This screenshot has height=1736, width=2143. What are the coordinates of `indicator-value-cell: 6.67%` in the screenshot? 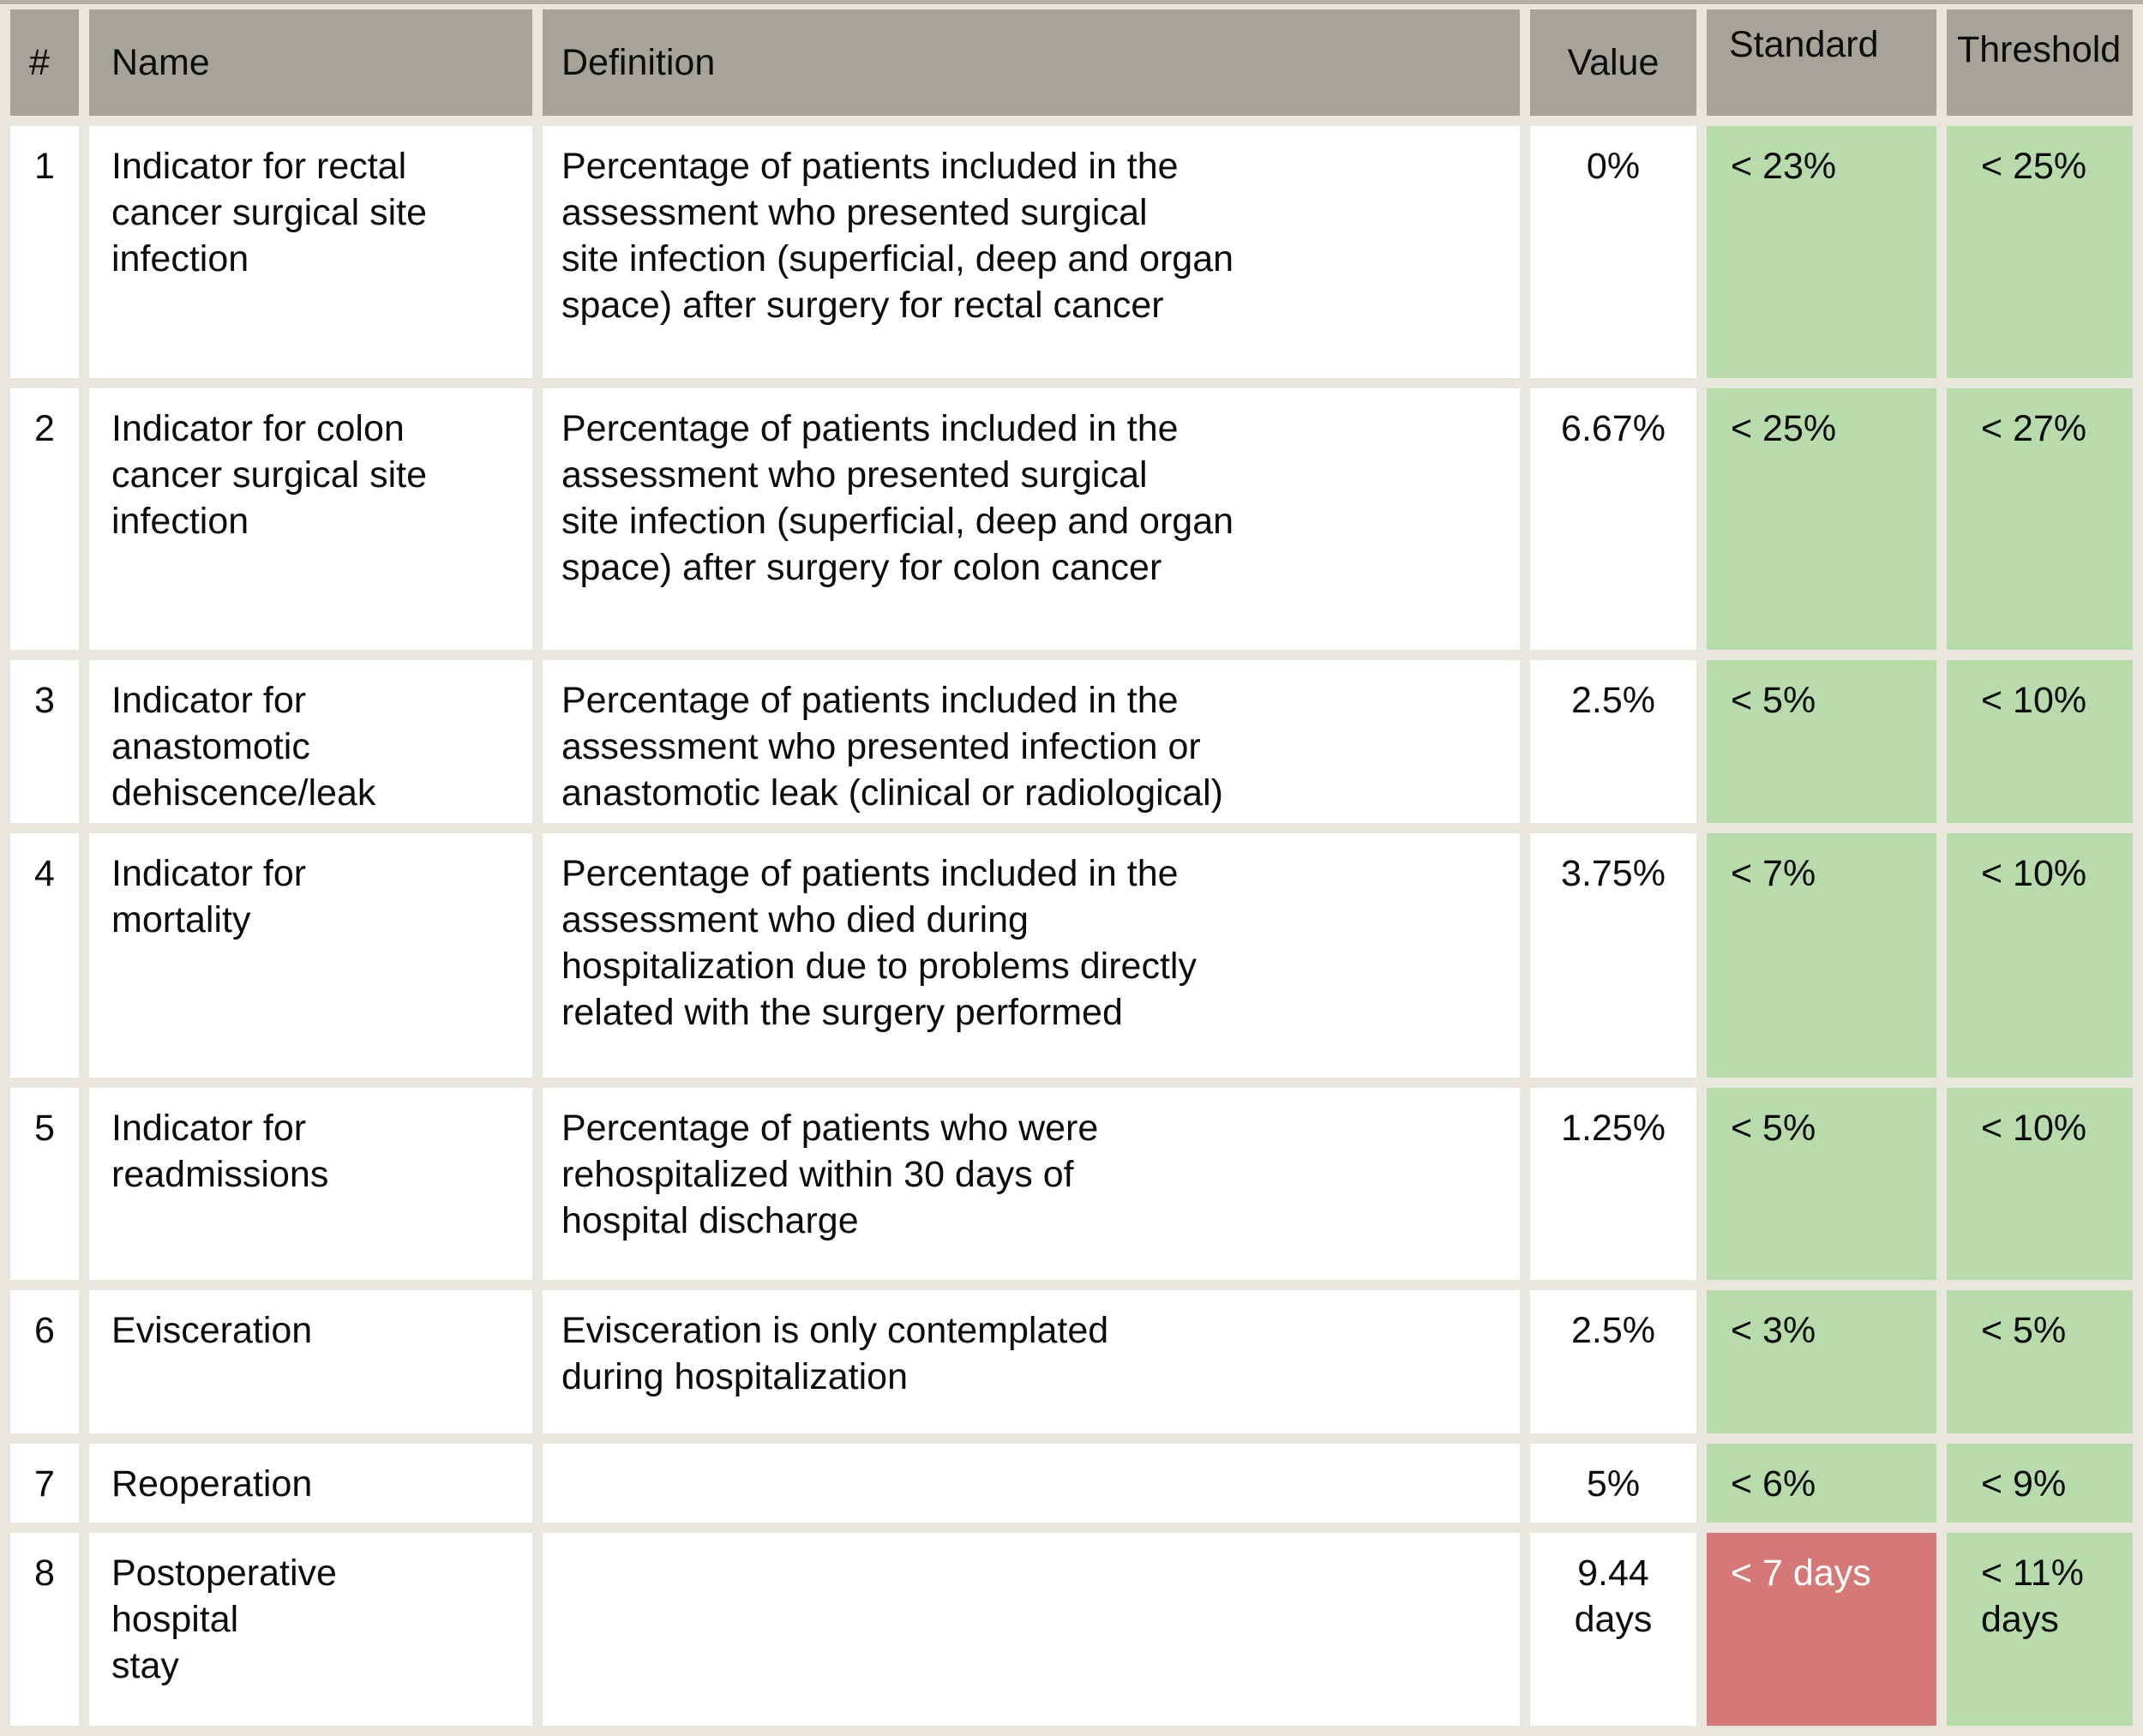 It's located at (1613, 519).